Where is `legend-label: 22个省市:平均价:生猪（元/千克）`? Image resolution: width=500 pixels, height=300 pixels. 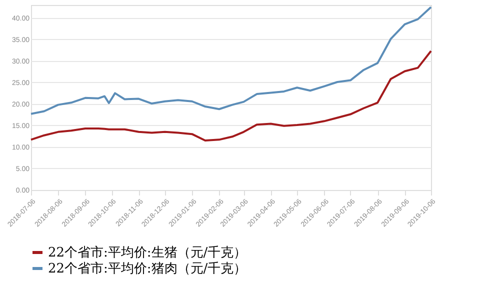 legend-label: 22个省市:平均价:生猪（元/千克） is located at coordinates (147, 253).